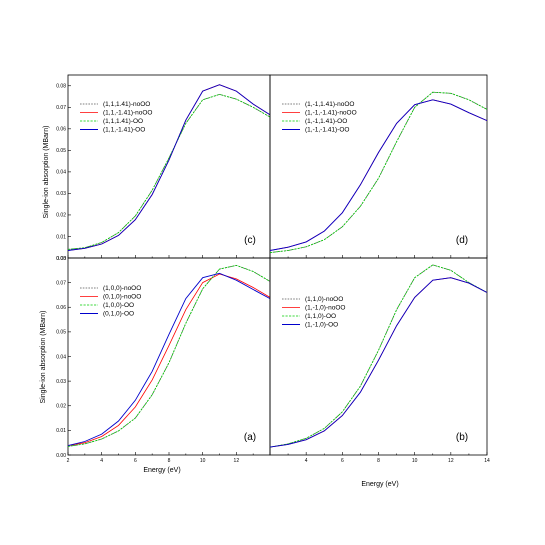  Describe the element at coordinates (487, 461) in the screenshot. I see `x-tick-label: 14` at that location.